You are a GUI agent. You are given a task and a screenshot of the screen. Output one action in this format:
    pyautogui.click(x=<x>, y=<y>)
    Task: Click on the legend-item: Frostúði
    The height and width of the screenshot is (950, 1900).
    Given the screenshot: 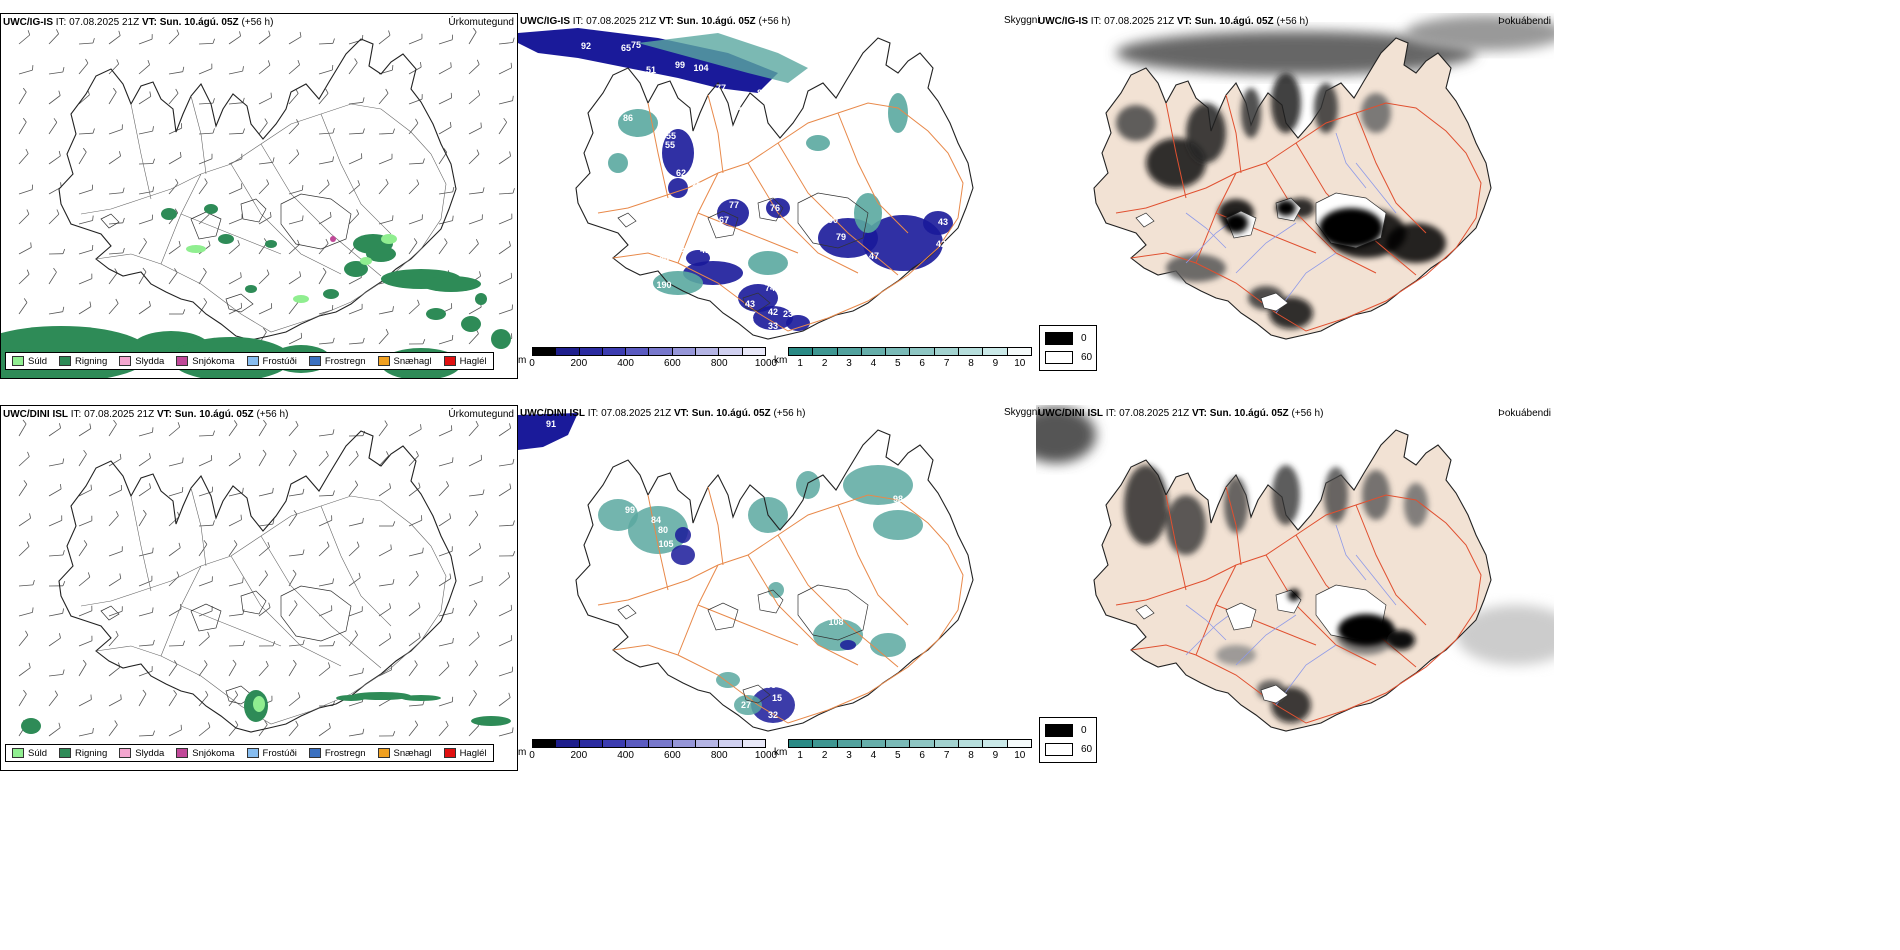 What is the action you would take?
    pyautogui.click(x=271, y=361)
    